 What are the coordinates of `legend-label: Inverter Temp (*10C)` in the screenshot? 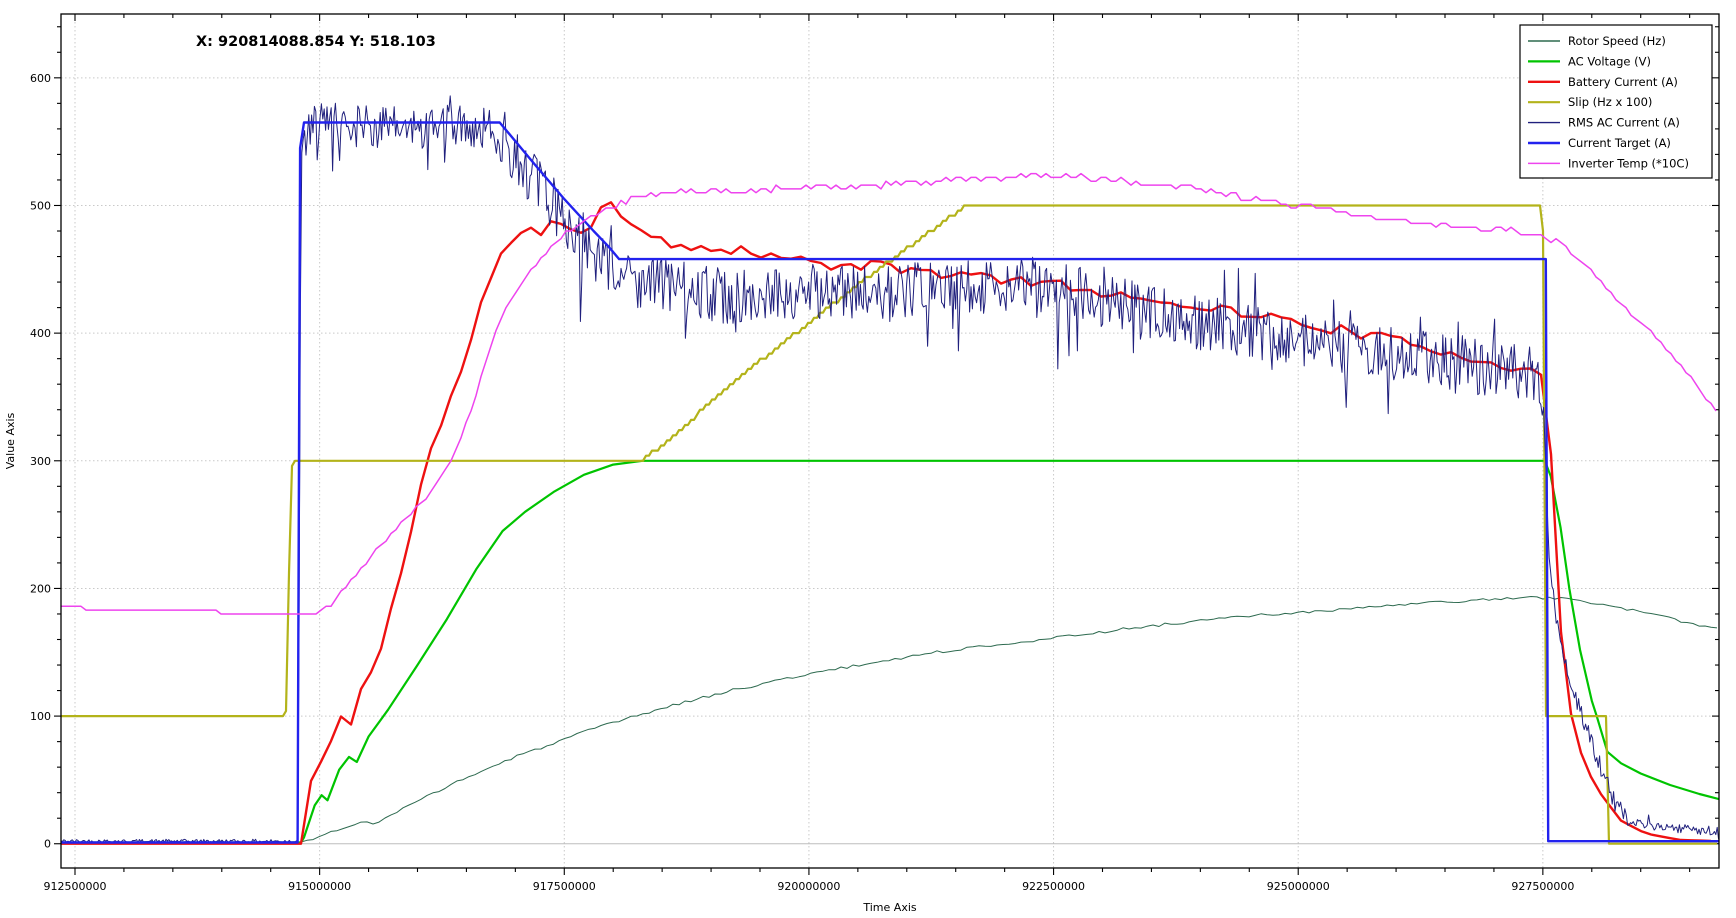 It's located at (1628, 163).